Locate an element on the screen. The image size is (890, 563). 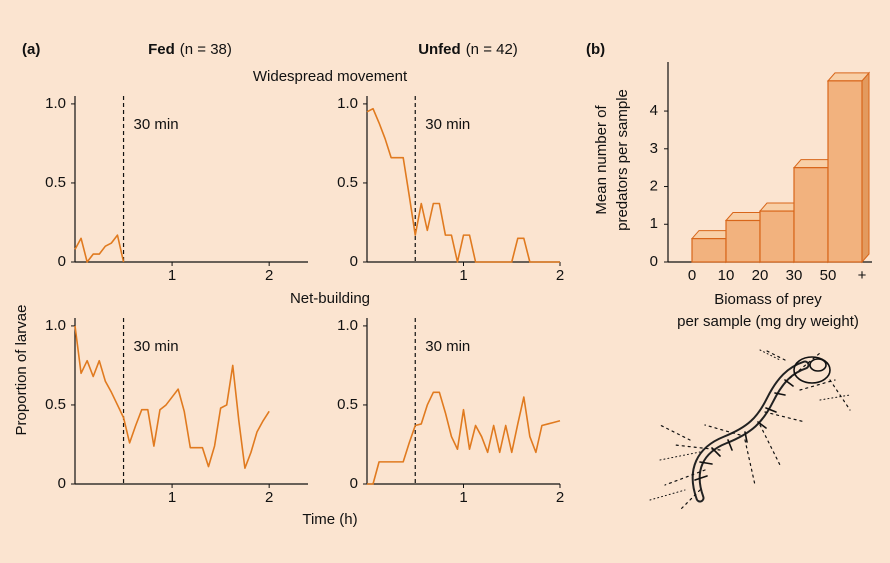
x-tick-label: 20 is located at coordinates (760, 275).